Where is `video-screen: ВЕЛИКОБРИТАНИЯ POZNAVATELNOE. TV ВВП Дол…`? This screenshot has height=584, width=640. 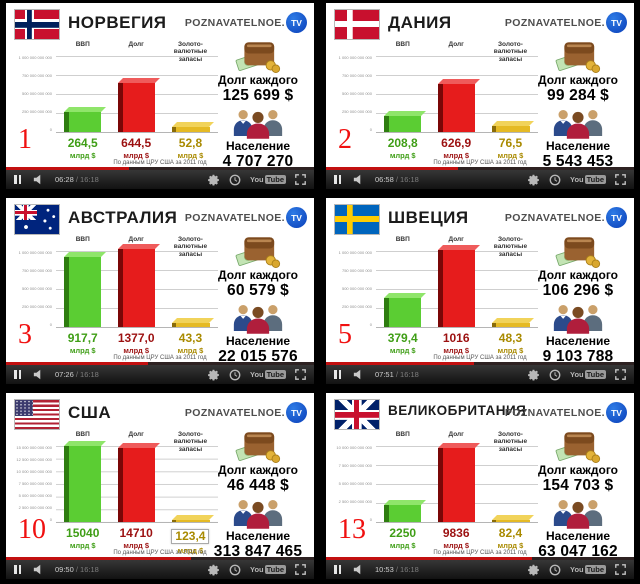
video-screen: ВЕЛИКОБРИТАНИЯ POZNAVATELNOE. TV ВВП Дол… is located at coordinates (480, 475).